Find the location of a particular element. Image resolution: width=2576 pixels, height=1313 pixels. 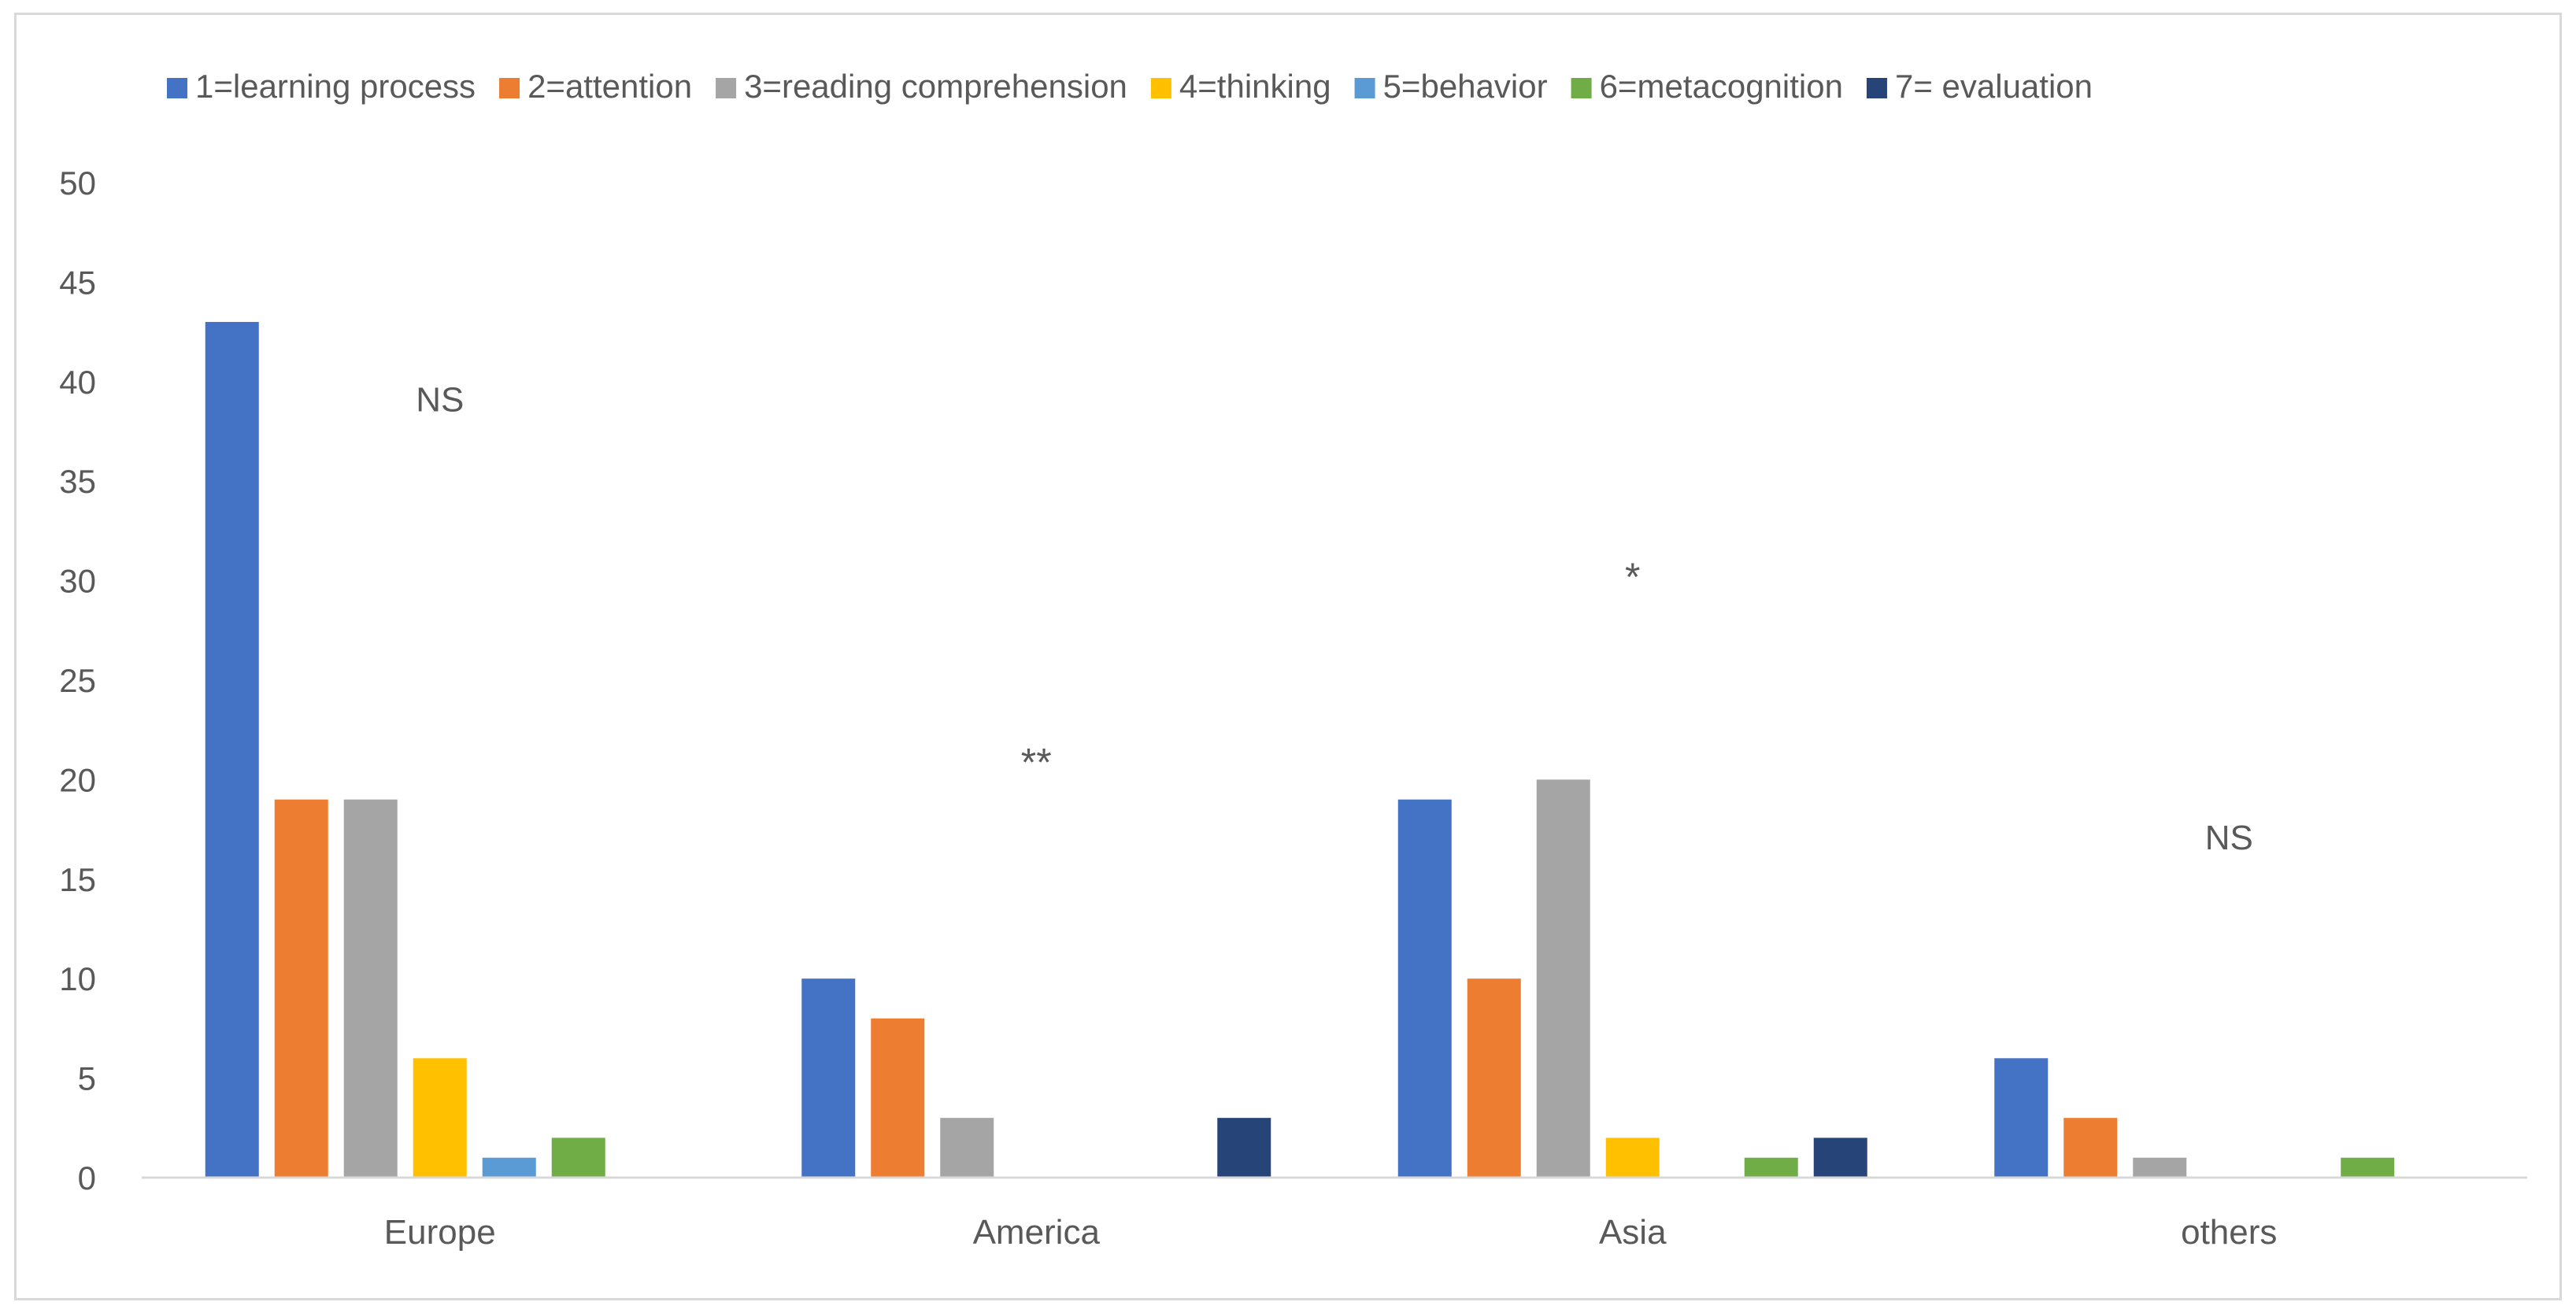

significance-label: * is located at coordinates (1632, 577).